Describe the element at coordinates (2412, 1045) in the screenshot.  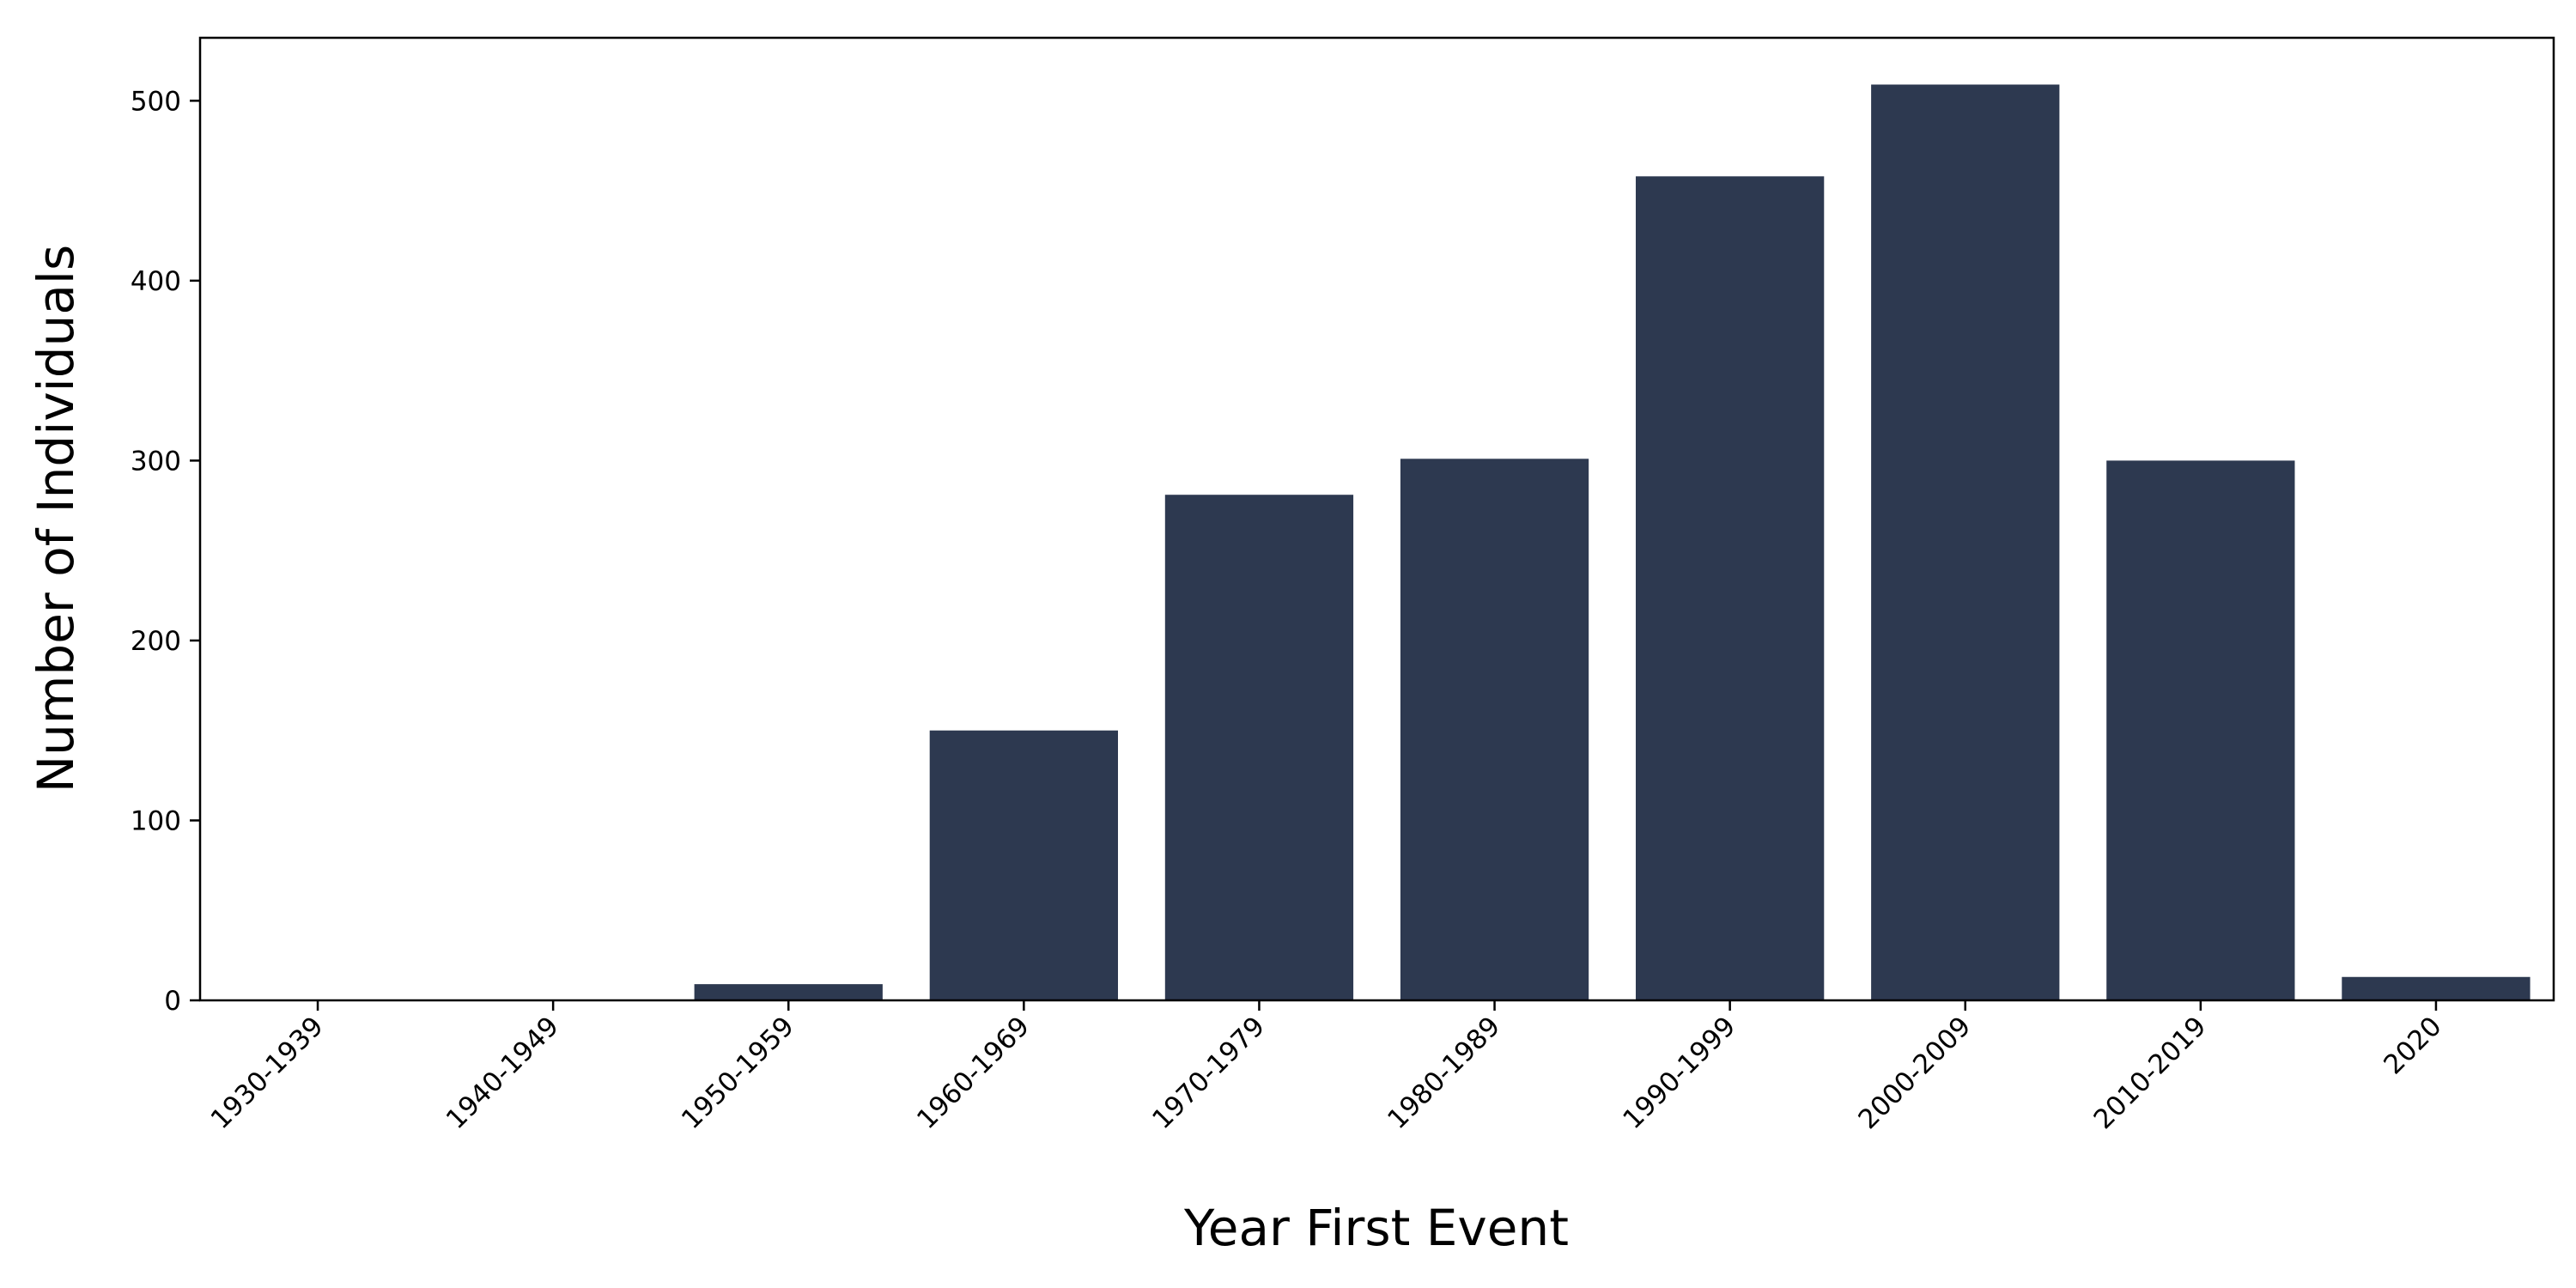
I see `x-tick-label: 2020` at that location.